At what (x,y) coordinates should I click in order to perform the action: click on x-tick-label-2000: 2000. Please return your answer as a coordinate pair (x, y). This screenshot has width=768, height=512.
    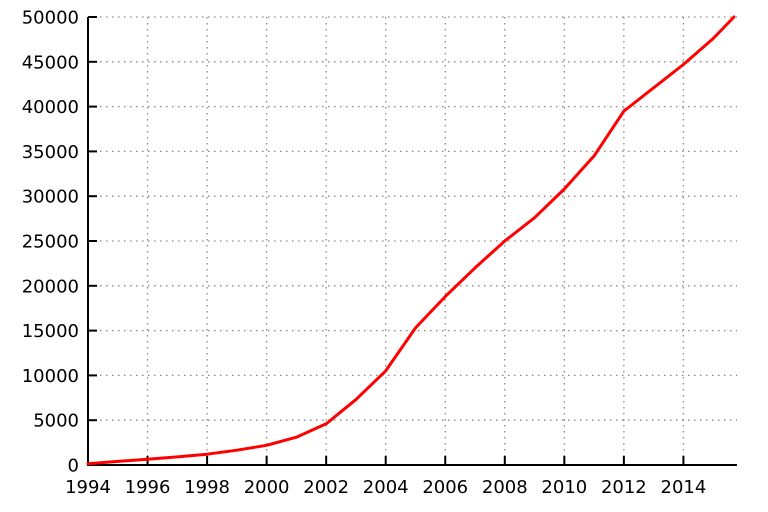
    Looking at the image, I should click on (267, 487).